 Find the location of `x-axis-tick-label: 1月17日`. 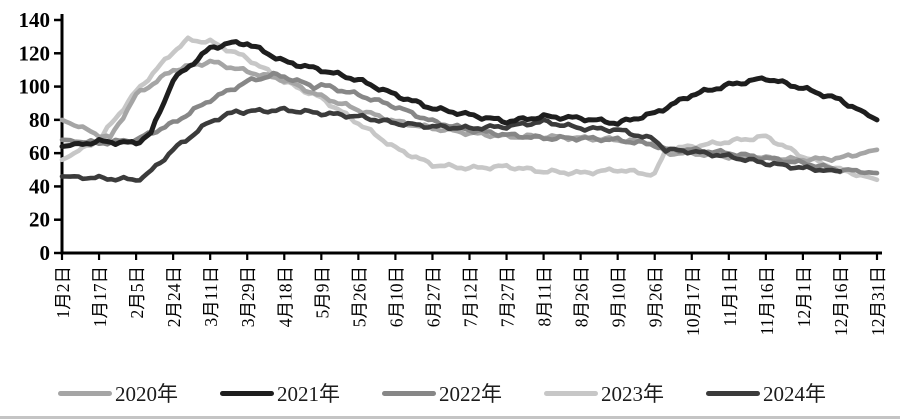

x-axis-tick-label: 1月17日 is located at coordinates (100, 296).